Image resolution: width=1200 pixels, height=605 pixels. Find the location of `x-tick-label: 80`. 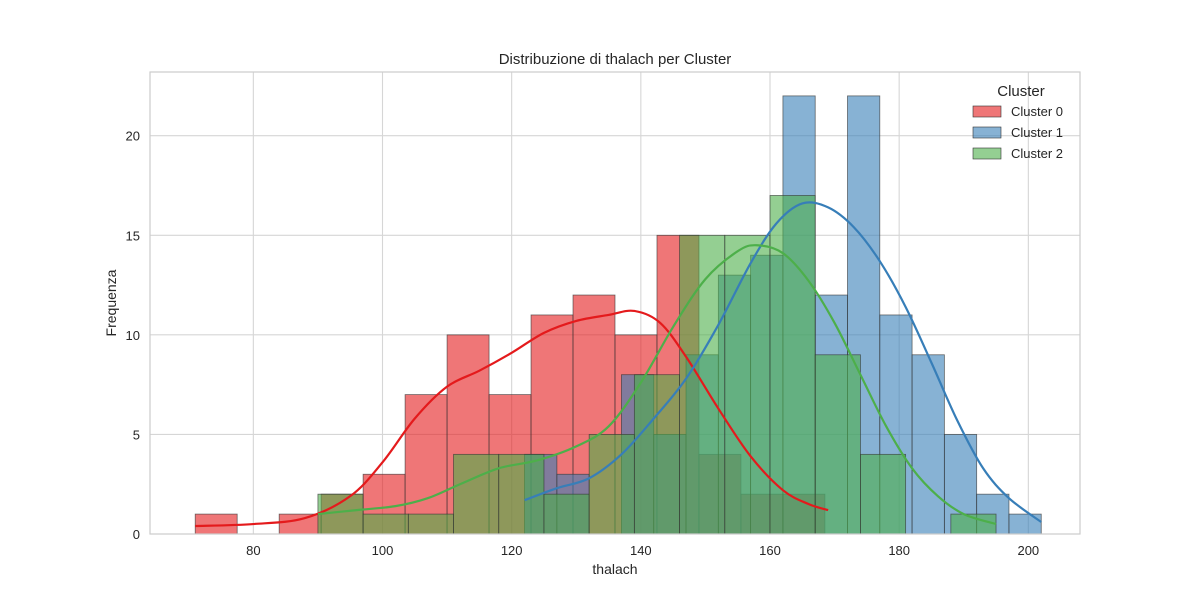

x-tick-label: 80 is located at coordinates (253, 550).